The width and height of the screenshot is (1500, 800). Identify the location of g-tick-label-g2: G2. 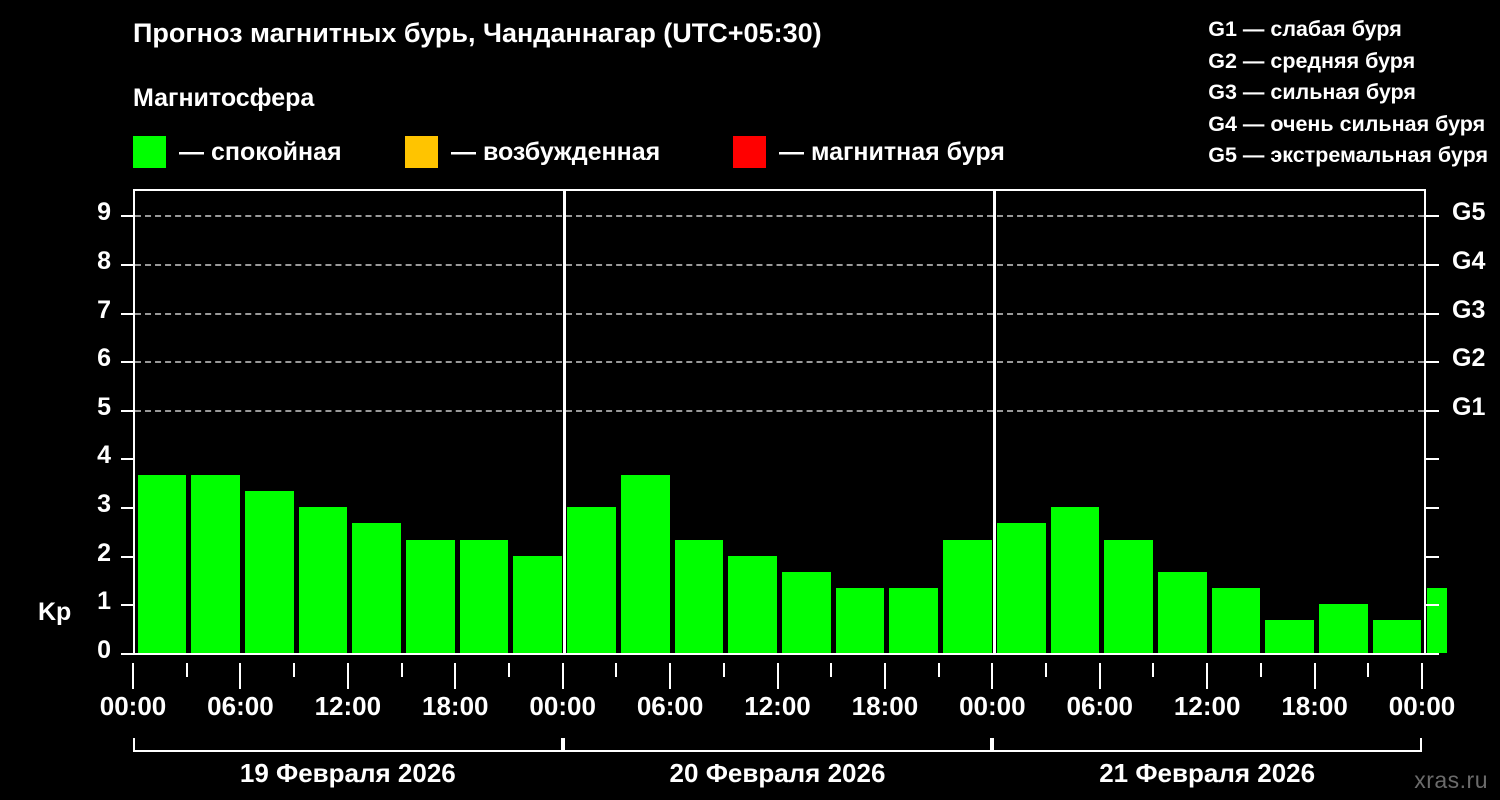
(1469, 358).